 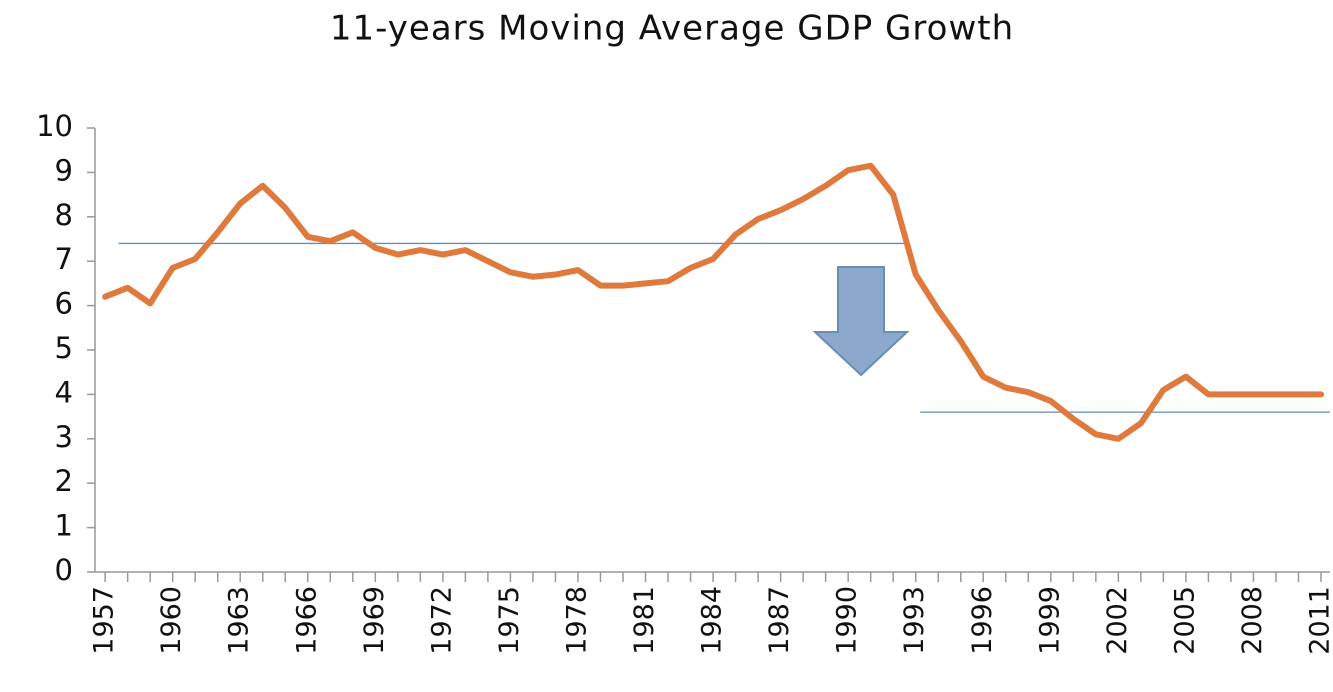 I want to click on x-tick-label: 1972, so click(x=441, y=620).